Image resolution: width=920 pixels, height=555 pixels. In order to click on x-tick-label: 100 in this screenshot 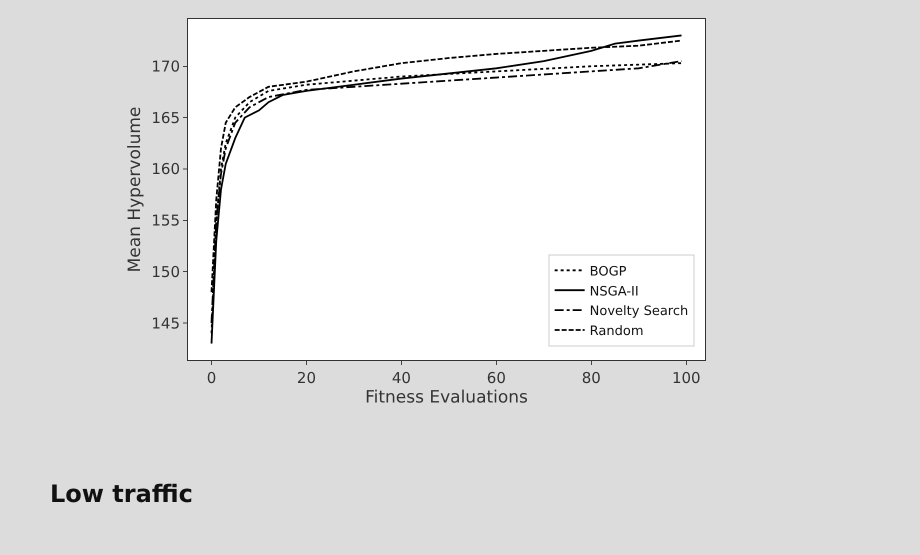, I will do `click(686, 378)`.